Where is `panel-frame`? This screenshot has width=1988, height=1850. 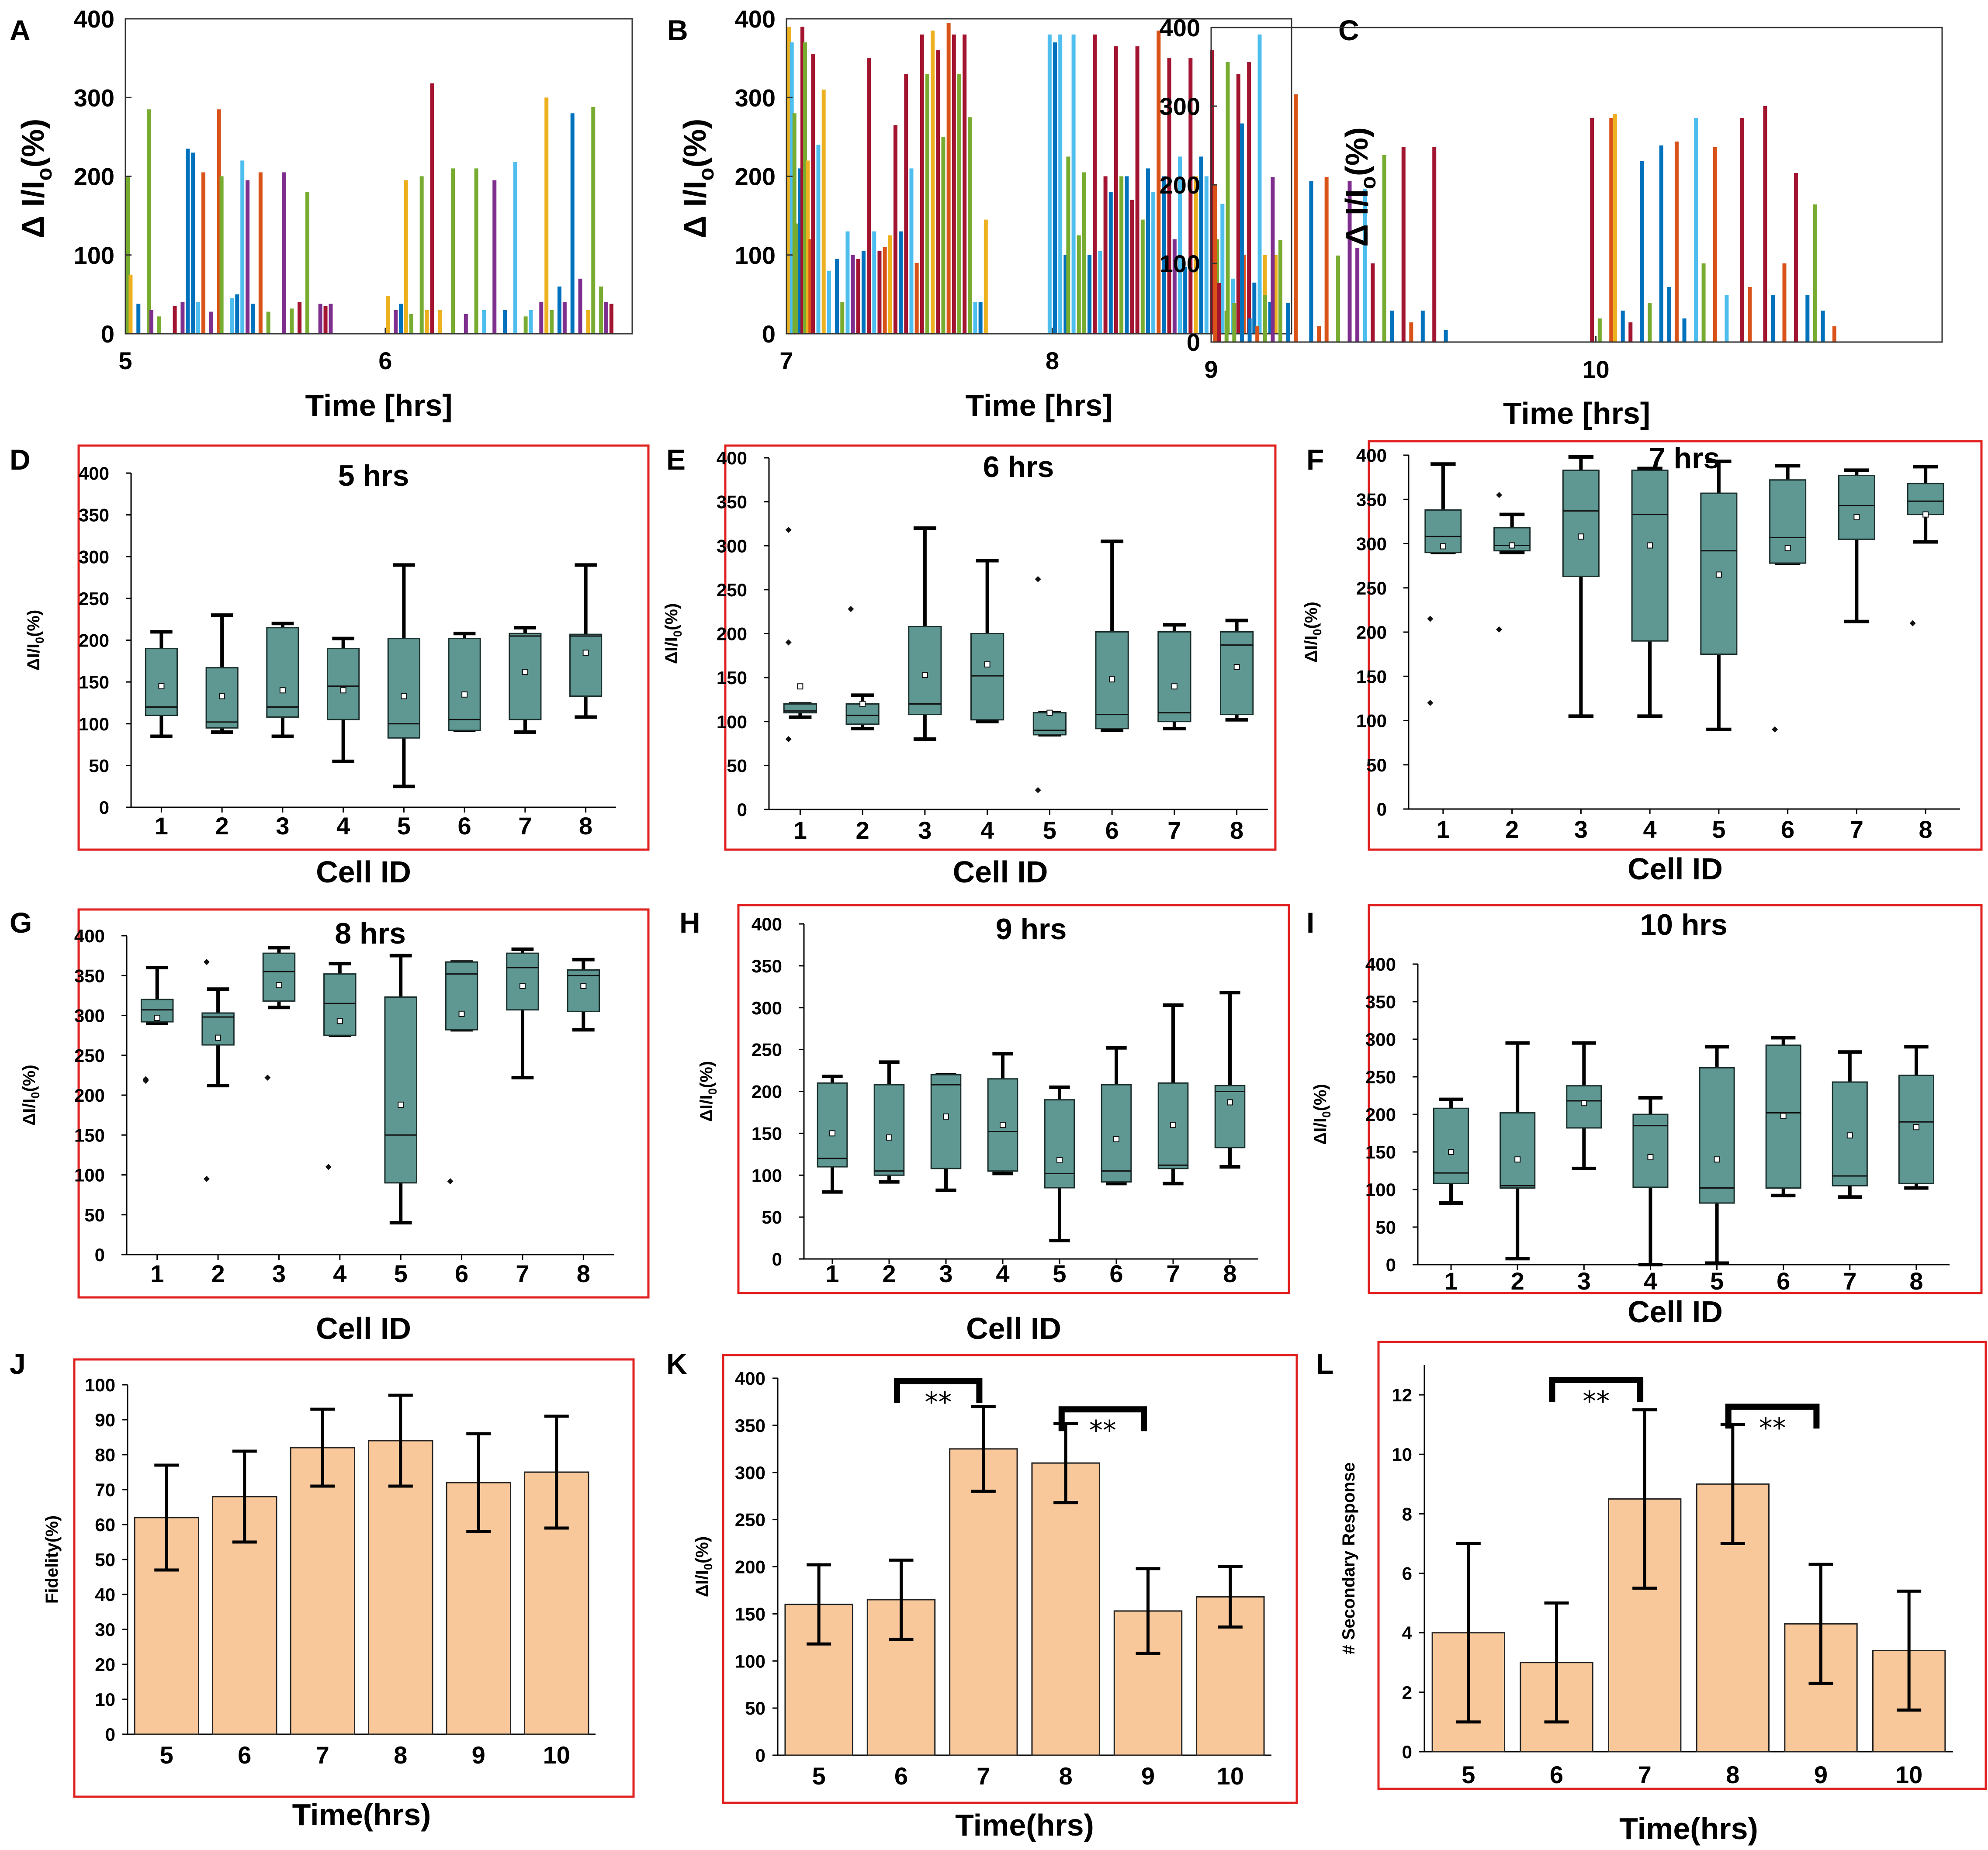
panel-frame is located at coordinates (1000, 647).